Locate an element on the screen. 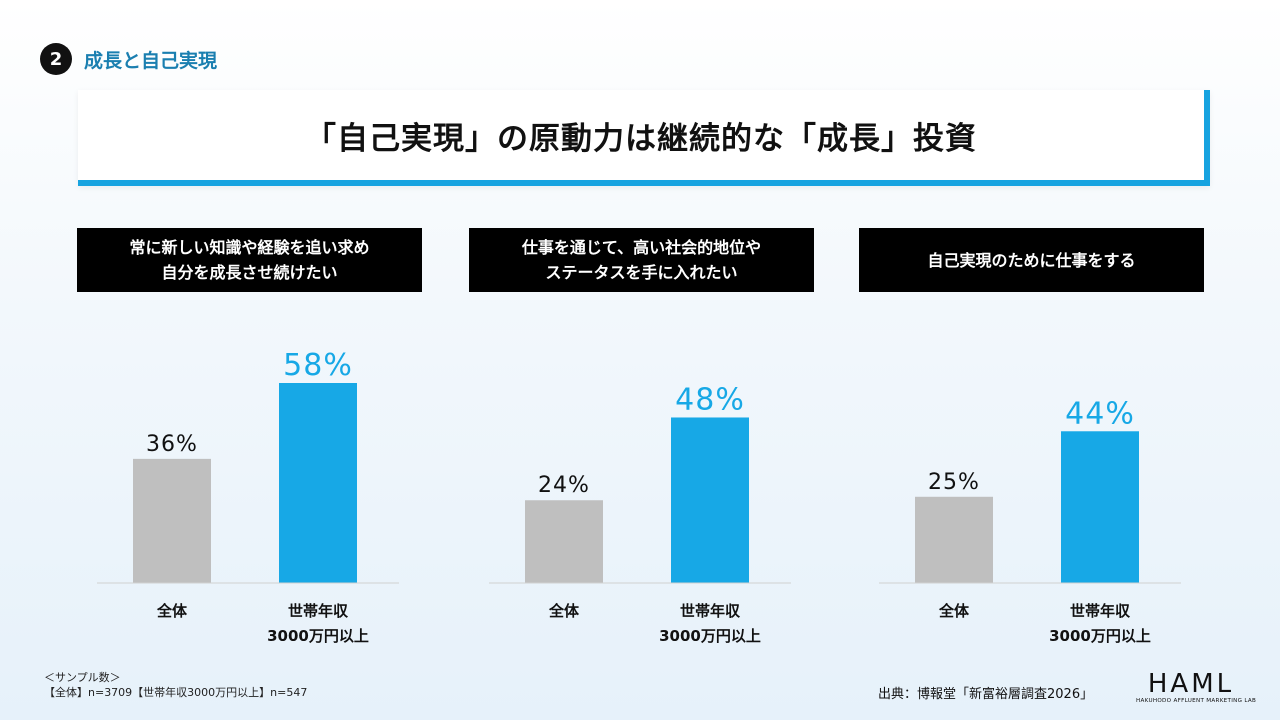  headline-box: 「自己実現」の原動力は継続的な「成長」投資 is located at coordinates (644, 138).